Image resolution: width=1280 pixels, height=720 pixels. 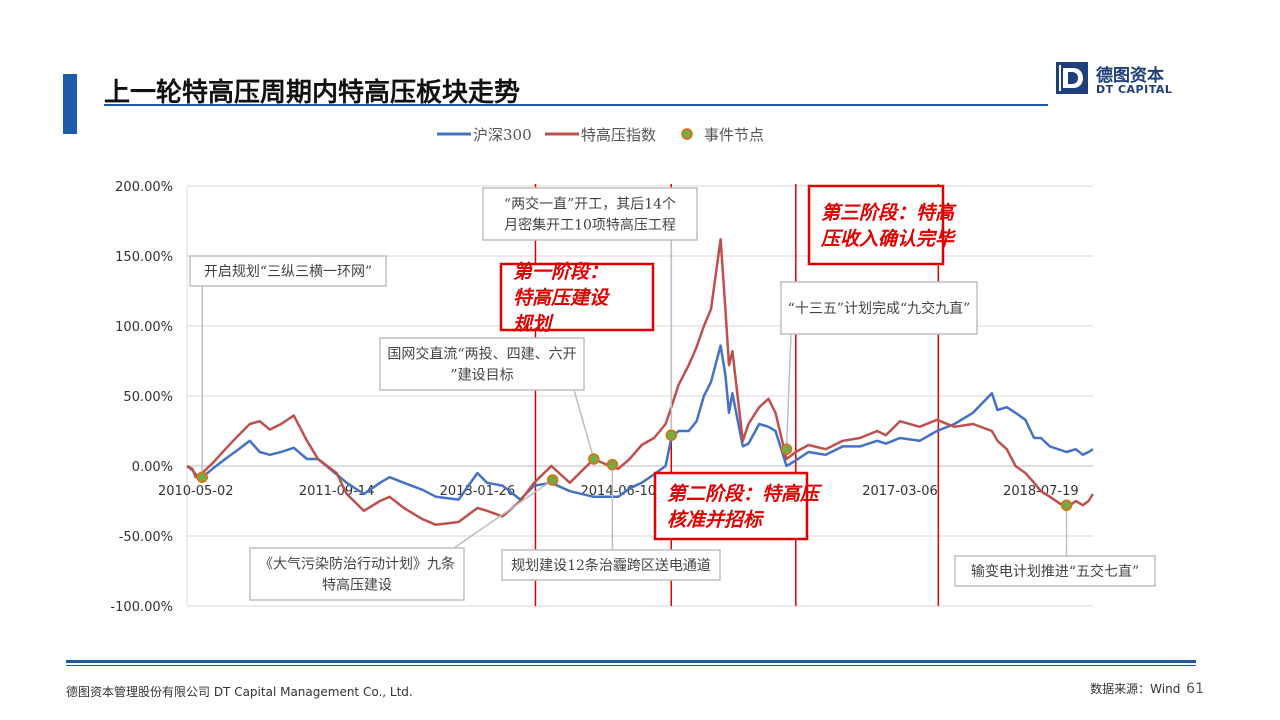 I want to click on legend-label-1: 特高压指数, so click(x=618, y=135).